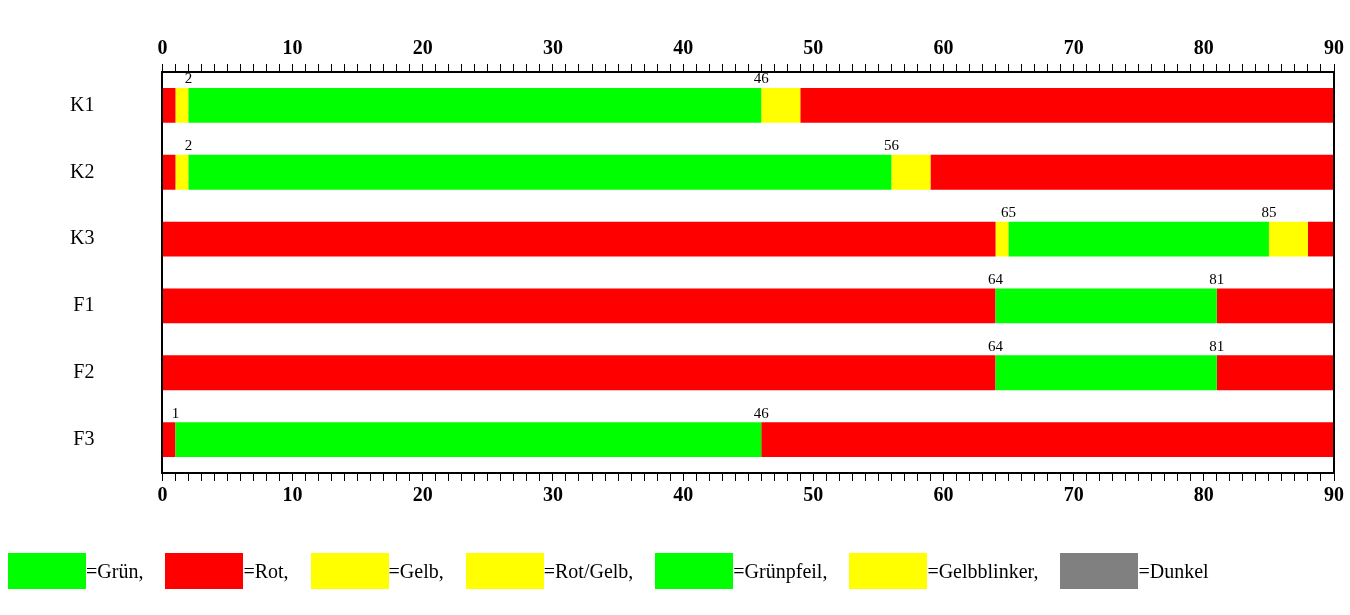 This screenshot has height=615, width=1350. I want to click on x2-tick-label: 90, so click(1334, 47).